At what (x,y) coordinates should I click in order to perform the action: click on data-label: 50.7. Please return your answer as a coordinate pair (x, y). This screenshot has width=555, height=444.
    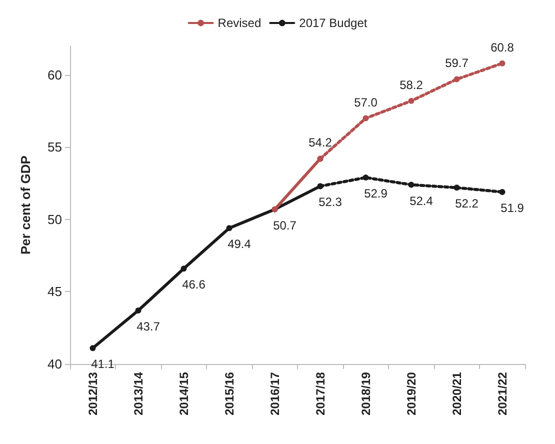
    Looking at the image, I should click on (285, 225).